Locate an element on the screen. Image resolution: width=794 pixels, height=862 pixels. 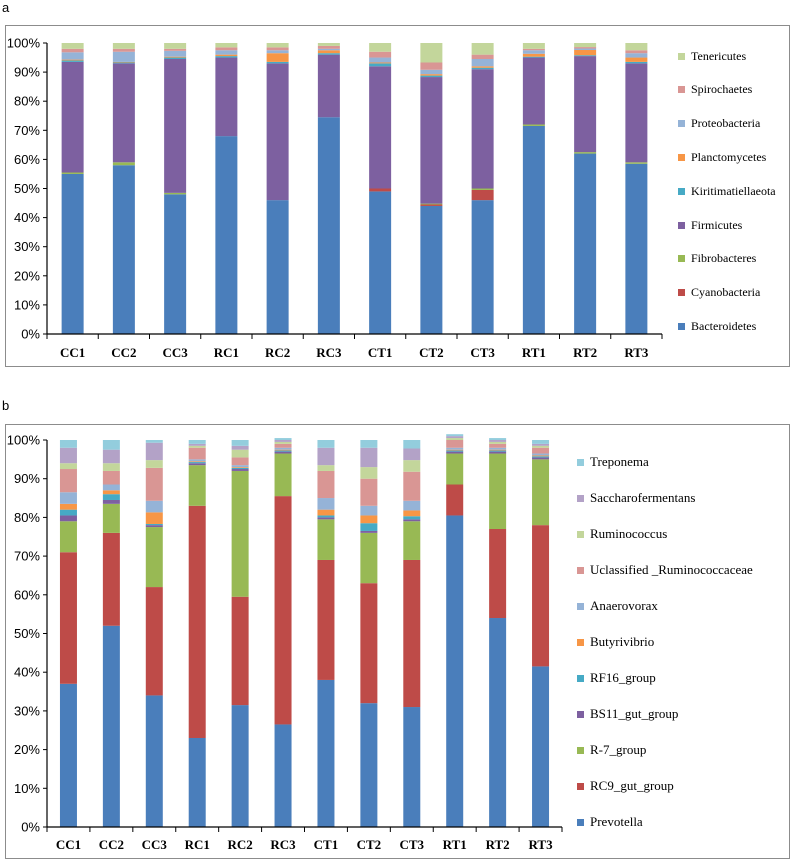
x-tick-label: RC1 is located at coordinates (226, 352).